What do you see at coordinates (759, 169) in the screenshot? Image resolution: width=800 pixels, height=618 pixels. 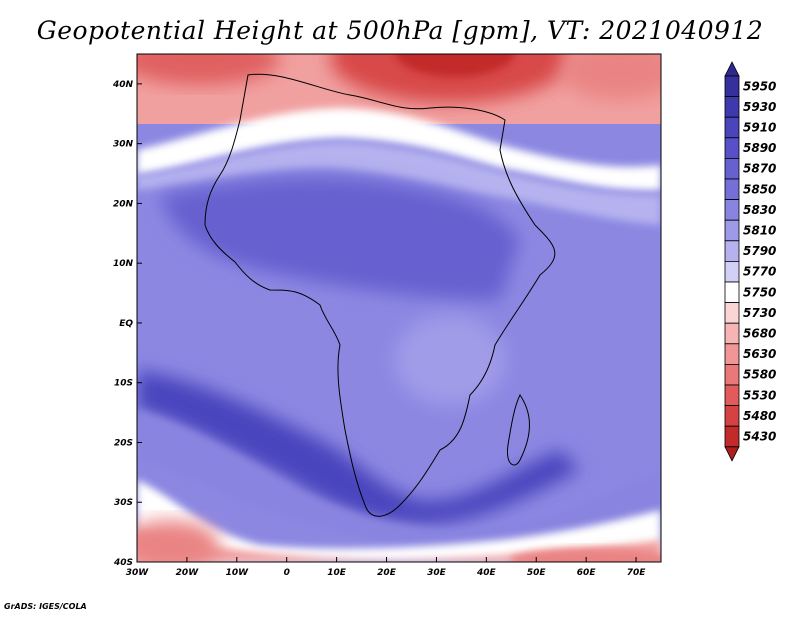 I see `colorbar-label: 5870` at bounding box center [759, 169].